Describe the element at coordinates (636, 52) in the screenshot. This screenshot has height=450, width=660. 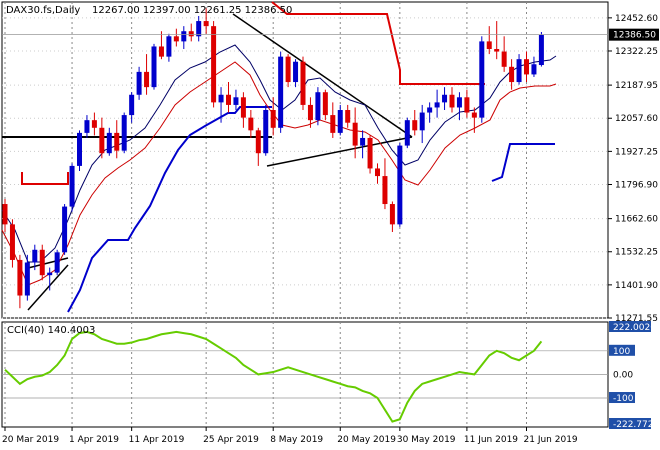
I see `price-tick-label: 12322.25` at that location.